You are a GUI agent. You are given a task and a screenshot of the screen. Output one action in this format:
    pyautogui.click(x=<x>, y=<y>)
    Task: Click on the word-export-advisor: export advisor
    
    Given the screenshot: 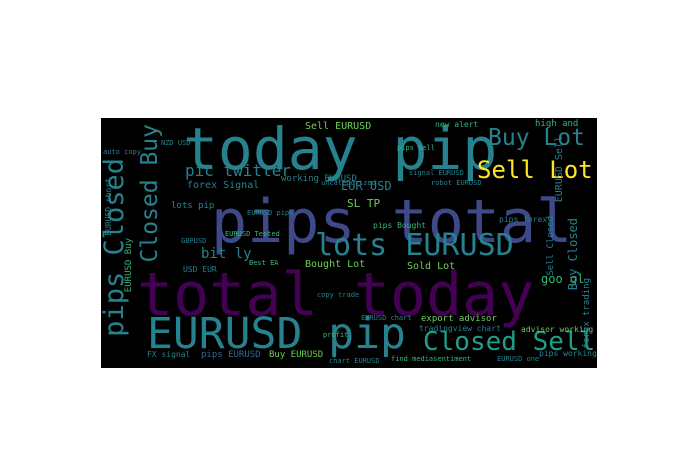 What is the action you would take?
    pyautogui.click(x=459, y=319)
    